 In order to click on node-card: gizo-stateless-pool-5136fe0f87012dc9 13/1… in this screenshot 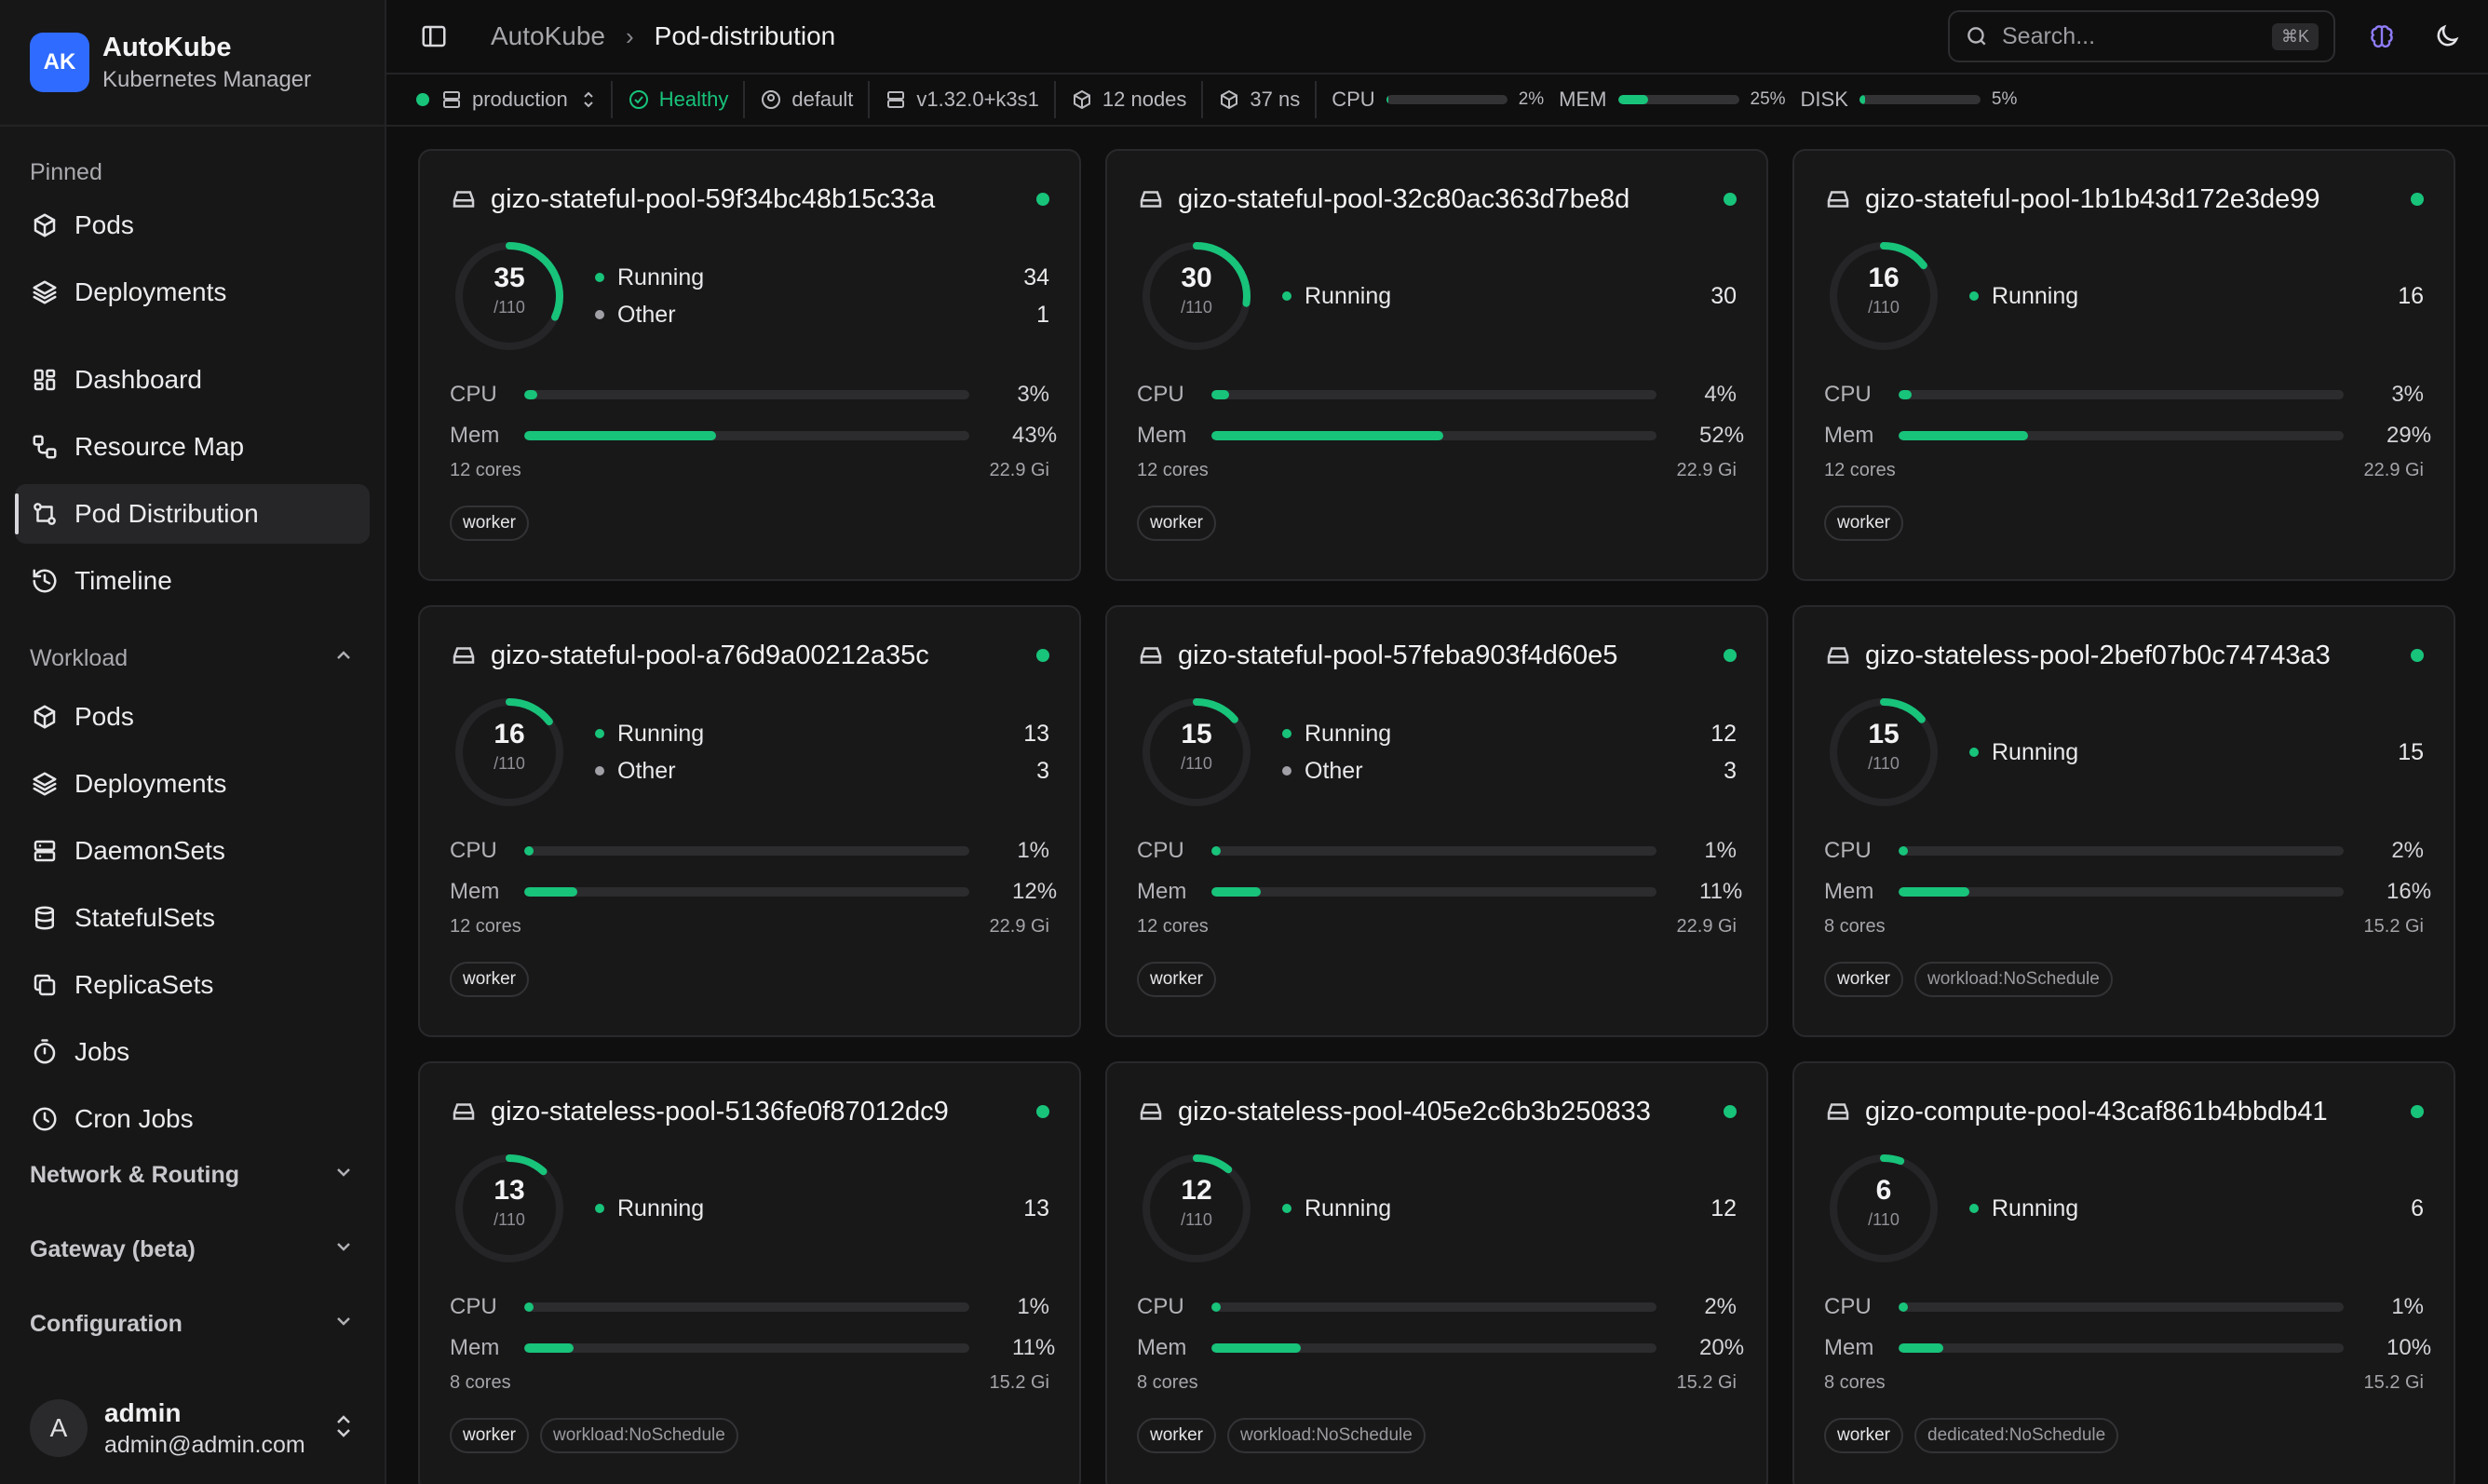, I will do `click(749, 1272)`.